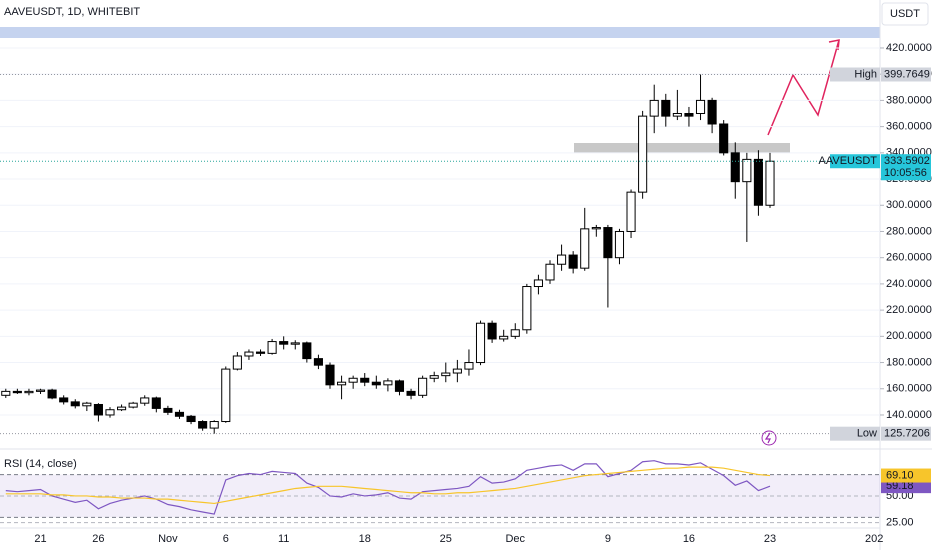 Image resolution: width=932 pixels, height=550 pixels. Describe the element at coordinates (905, 173) in the screenshot. I see `countdown-label: 10:05:56` at that location.